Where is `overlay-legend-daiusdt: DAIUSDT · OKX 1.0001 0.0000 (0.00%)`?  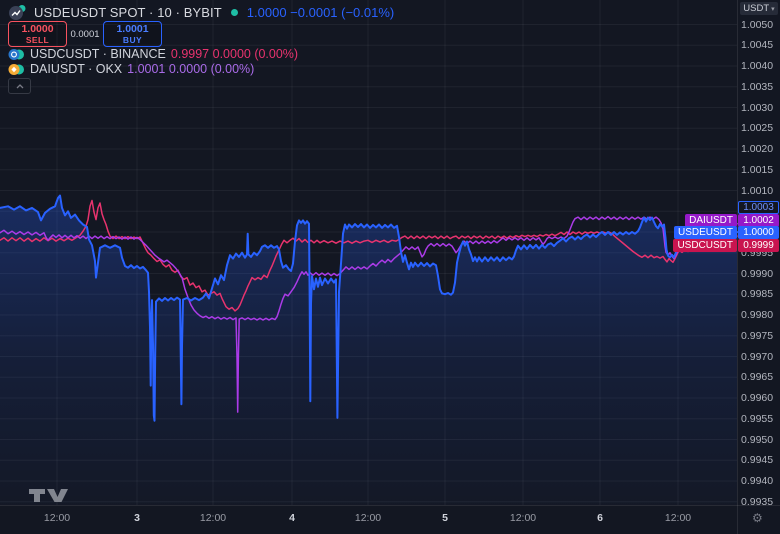 overlay-legend-daiusdt: DAIUSDT · OKX 1.0001 0.0000 (0.00%) is located at coordinates (131, 69).